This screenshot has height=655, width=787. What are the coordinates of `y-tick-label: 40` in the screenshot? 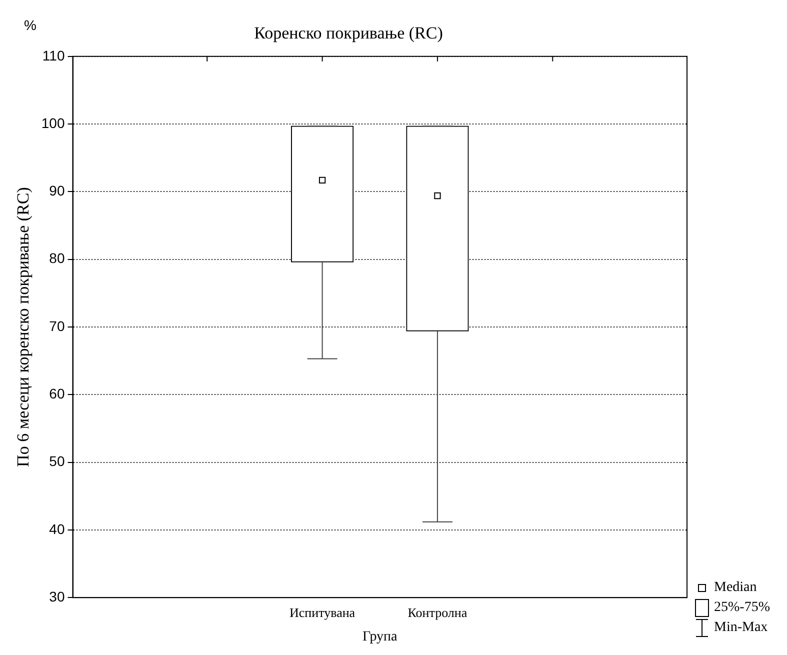 It's located at (57, 528).